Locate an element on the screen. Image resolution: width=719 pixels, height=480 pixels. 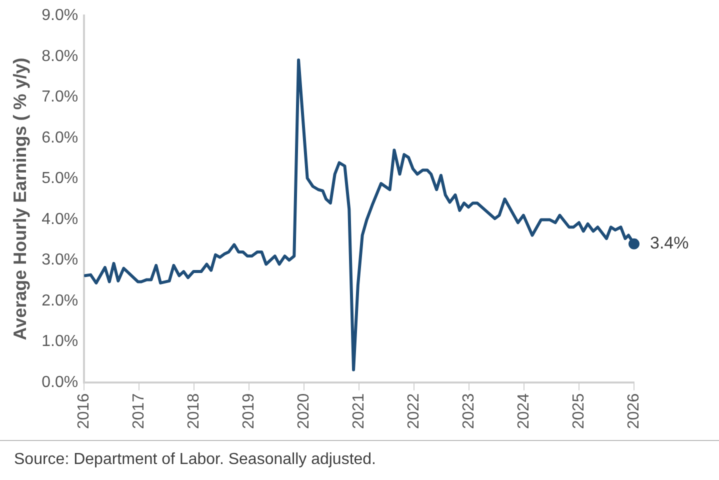
x-tick-label: 2024 is located at coordinates (523, 411).